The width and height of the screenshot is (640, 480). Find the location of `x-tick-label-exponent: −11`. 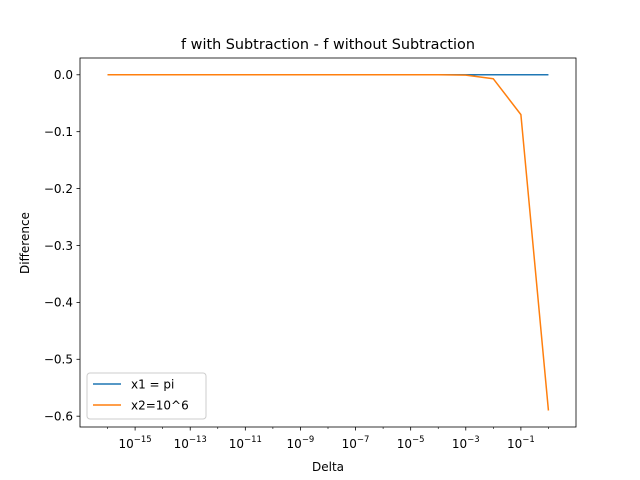

x-tick-label-exponent: −11 is located at coordinates (253, 440).